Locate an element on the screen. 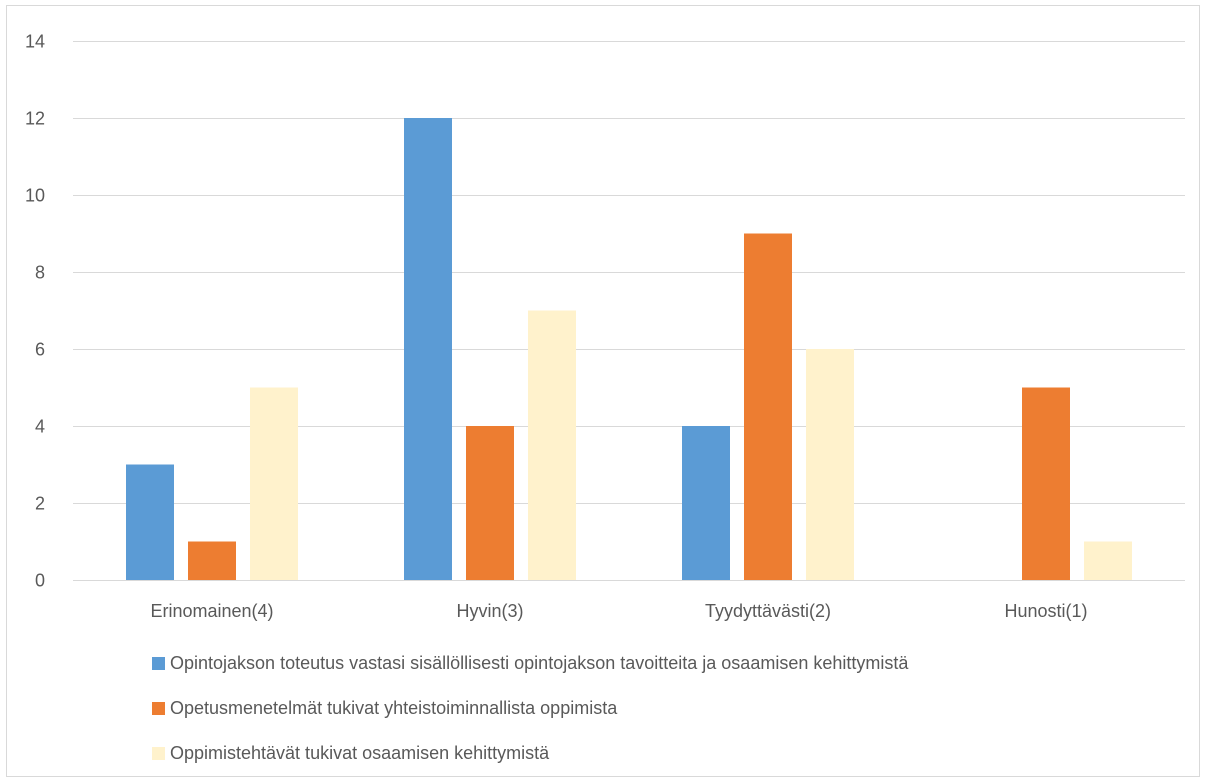 This screenshot has width=1208, height=783. y-tick-label-4: 4 is located at coordinates (40, 427).